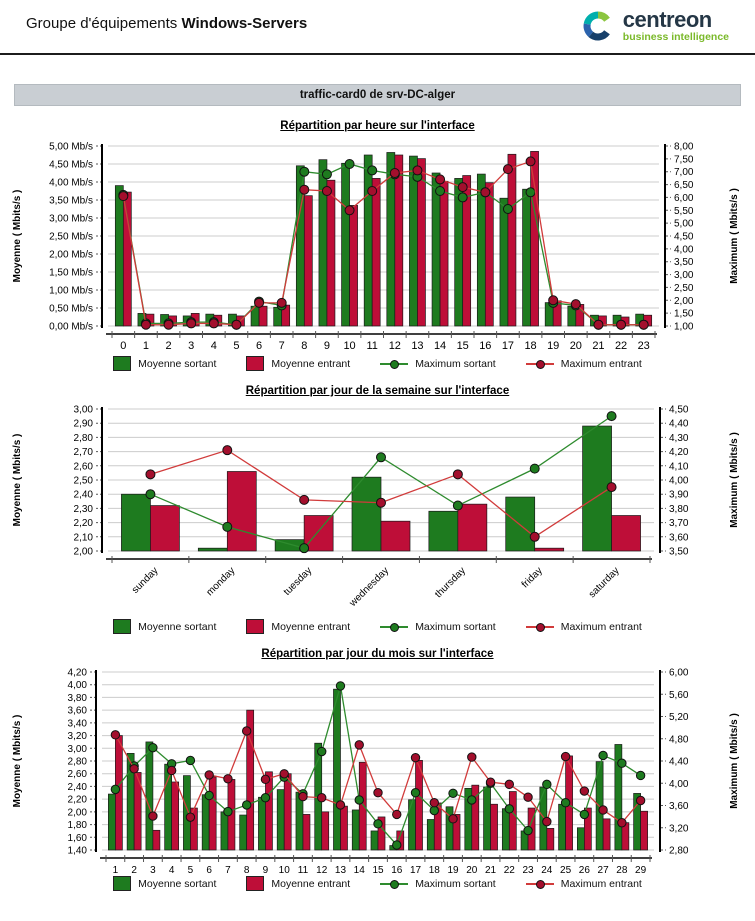 This screenshot has height=921, width=755. What do you see at coordinates (453, 870) in the screenshot?
I see `svg-text: 19` at bounding box center [453, 870].